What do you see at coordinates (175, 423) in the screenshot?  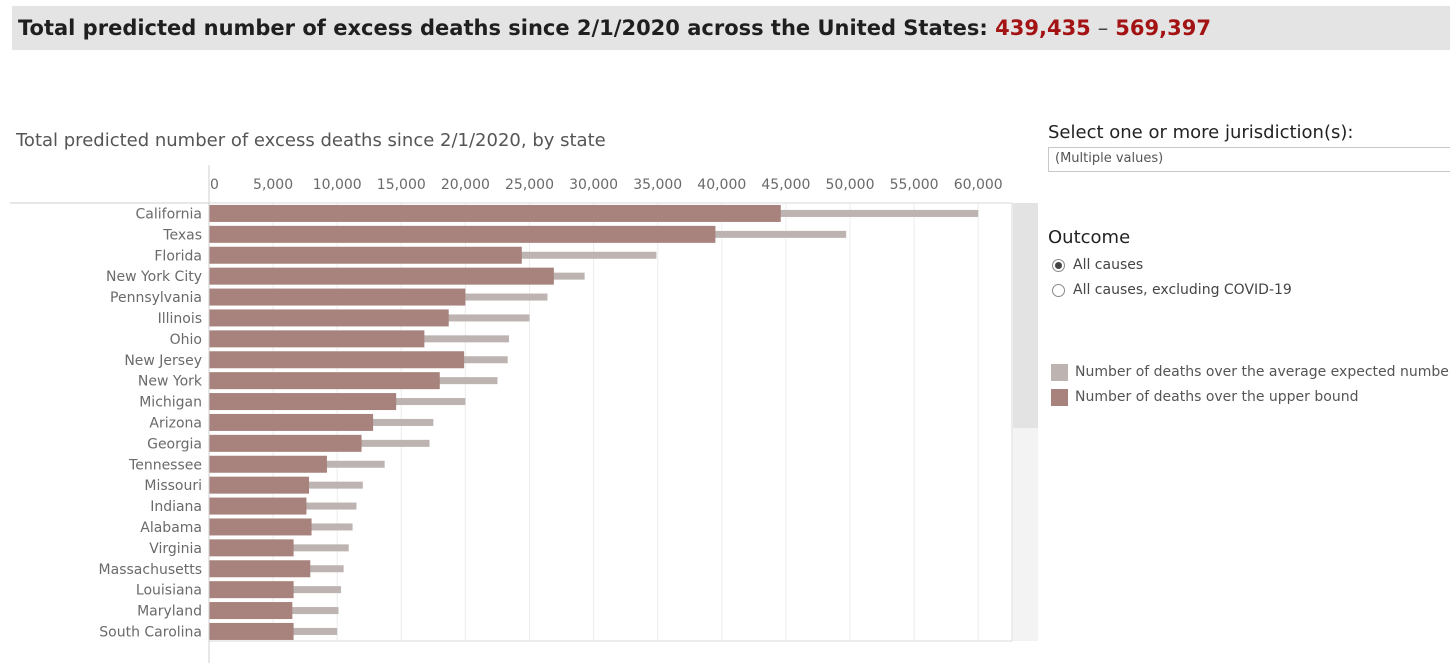 I see `category-label: Arizona` at bounding box center [175, 423].